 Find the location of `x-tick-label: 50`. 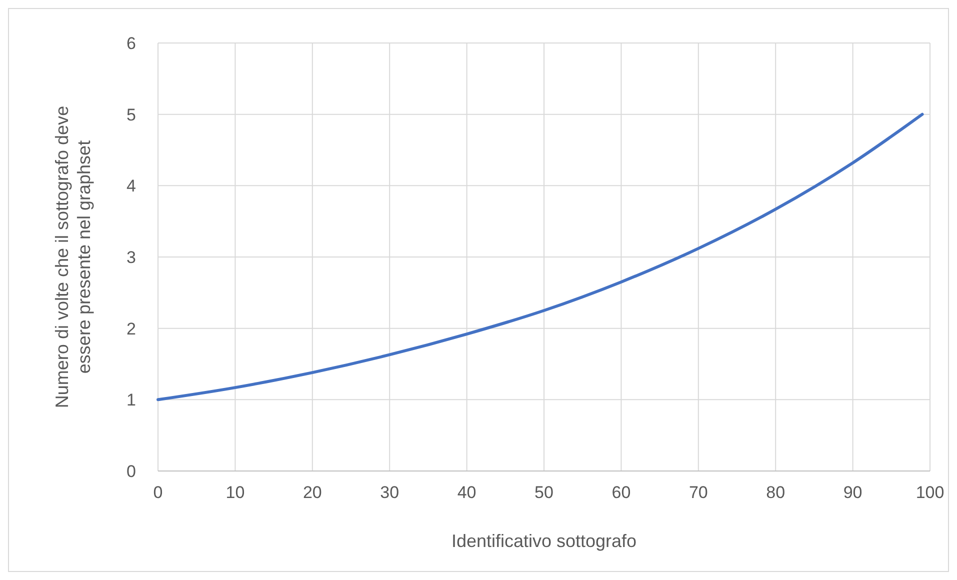

x-tick-label: 50 is located at coordinates (544, 492).